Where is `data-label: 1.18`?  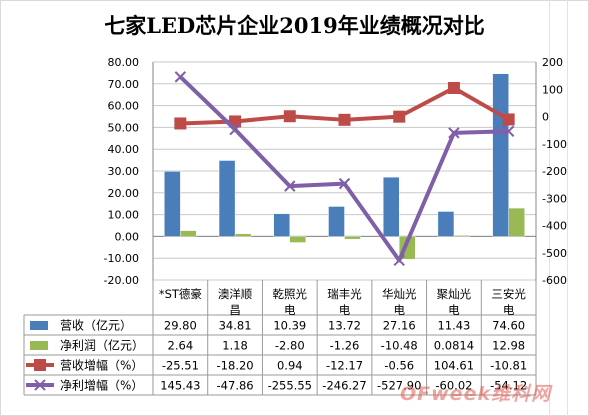 data-label: 1.18 is located at coordinates (235, 346).